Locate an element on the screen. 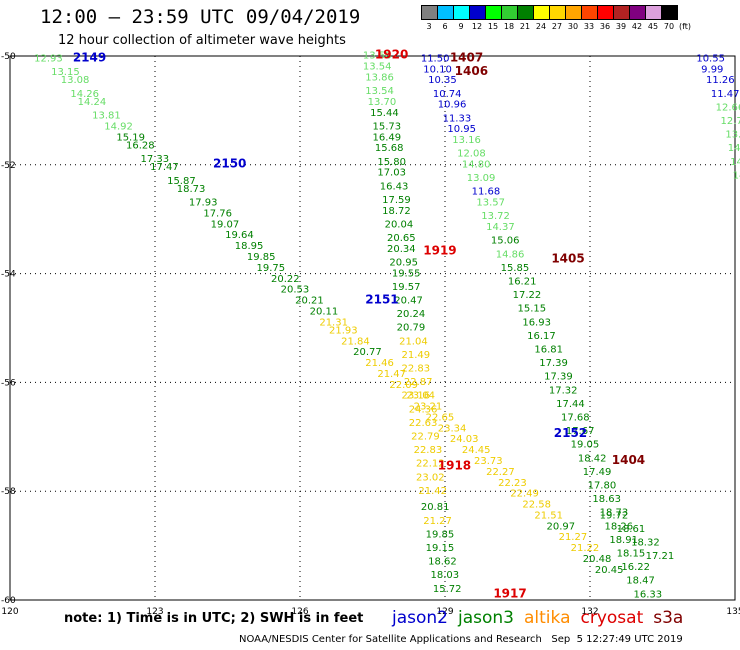 The height and width of the screenshot is (650, 740). wave-height-value: 19.75 is located at coordinates (271, 268).